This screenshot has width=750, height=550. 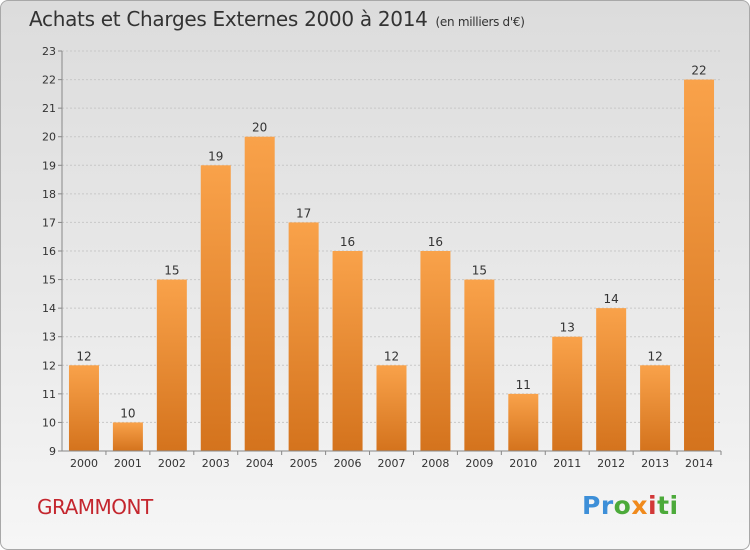 I want to click on city-name: GRAMMONT, so click(x=95, y=507).